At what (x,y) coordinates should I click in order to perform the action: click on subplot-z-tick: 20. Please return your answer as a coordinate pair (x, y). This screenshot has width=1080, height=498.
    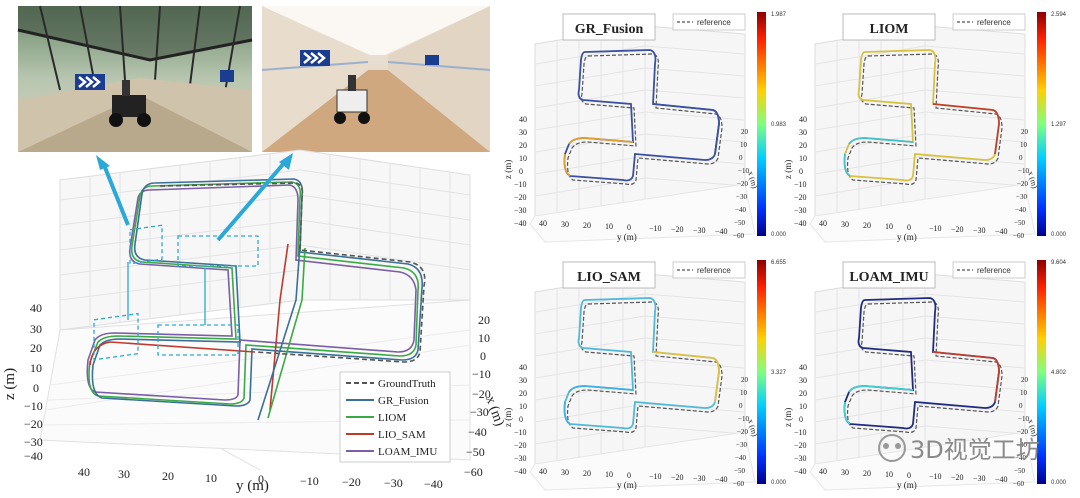
    Looking at the image, I should click on (803, 393).